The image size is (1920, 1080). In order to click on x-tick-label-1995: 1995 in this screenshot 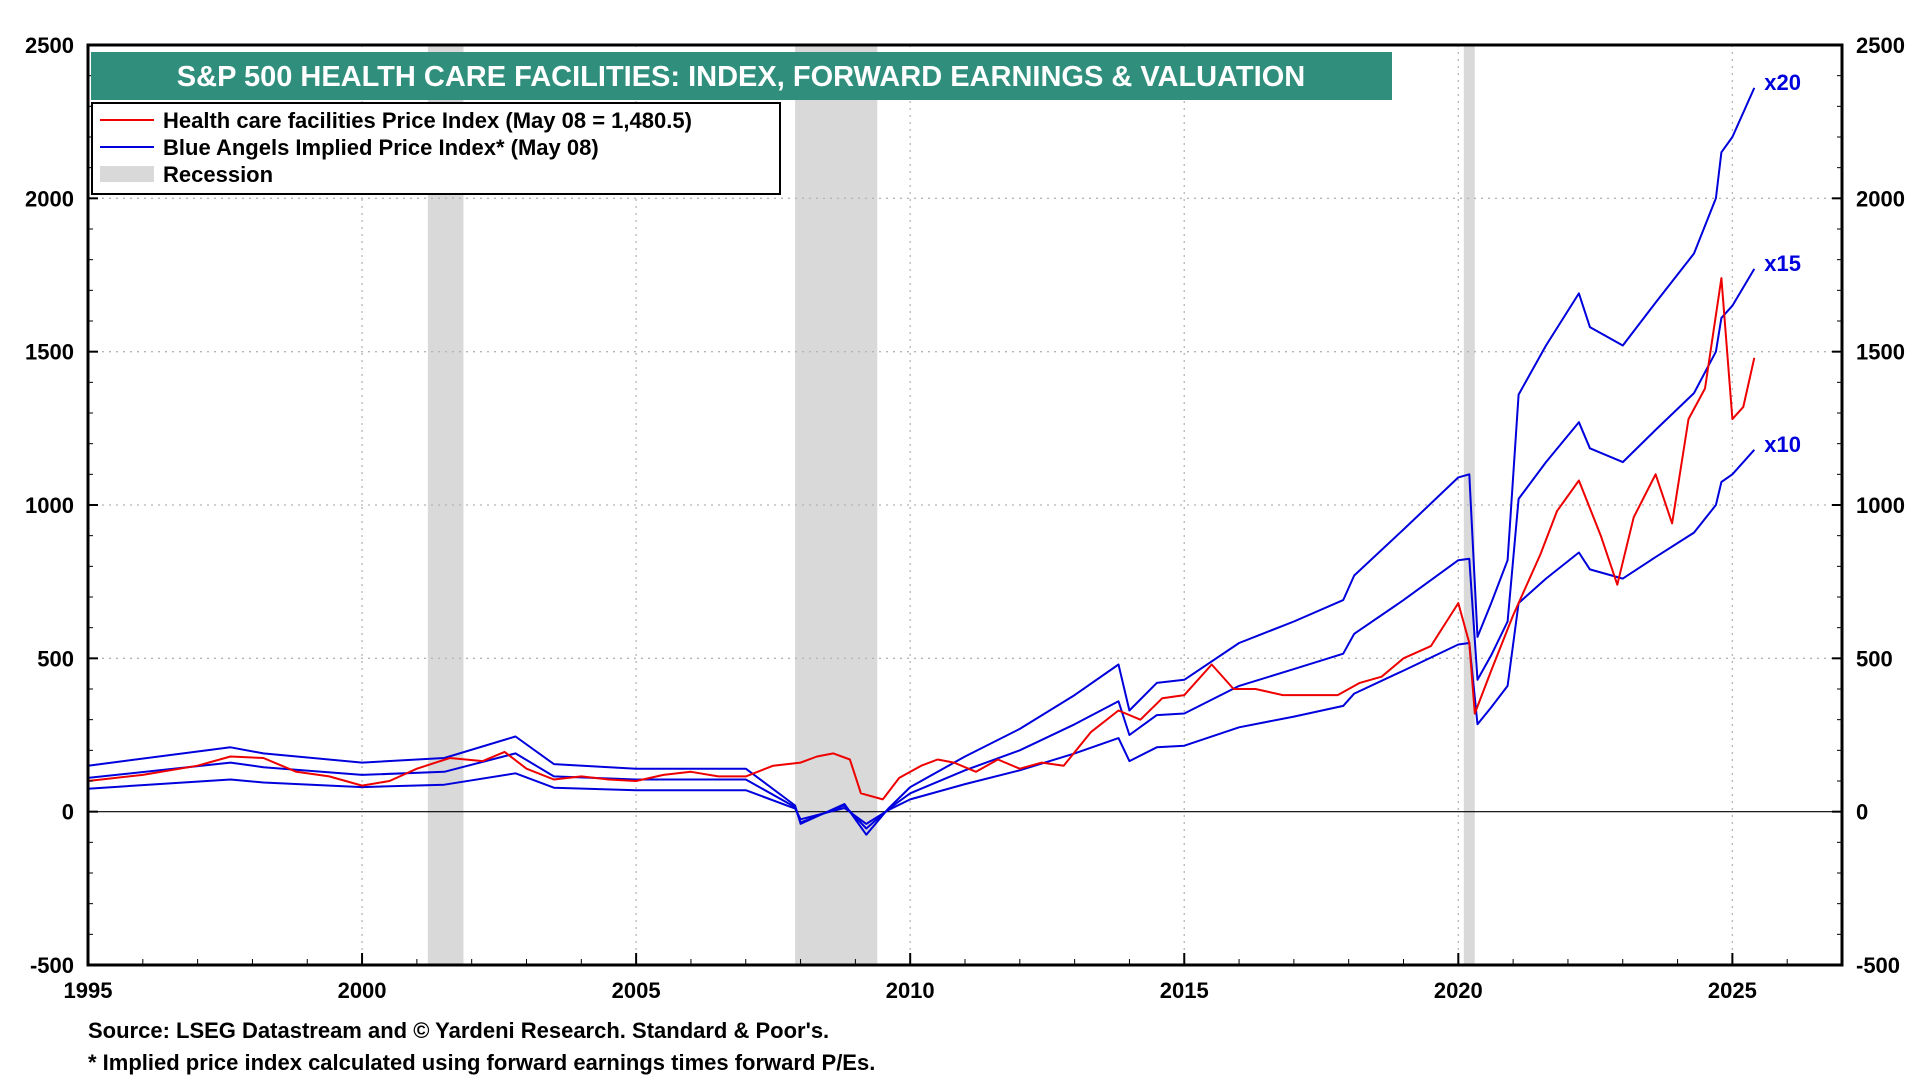, I will do `click(88, 990)`.